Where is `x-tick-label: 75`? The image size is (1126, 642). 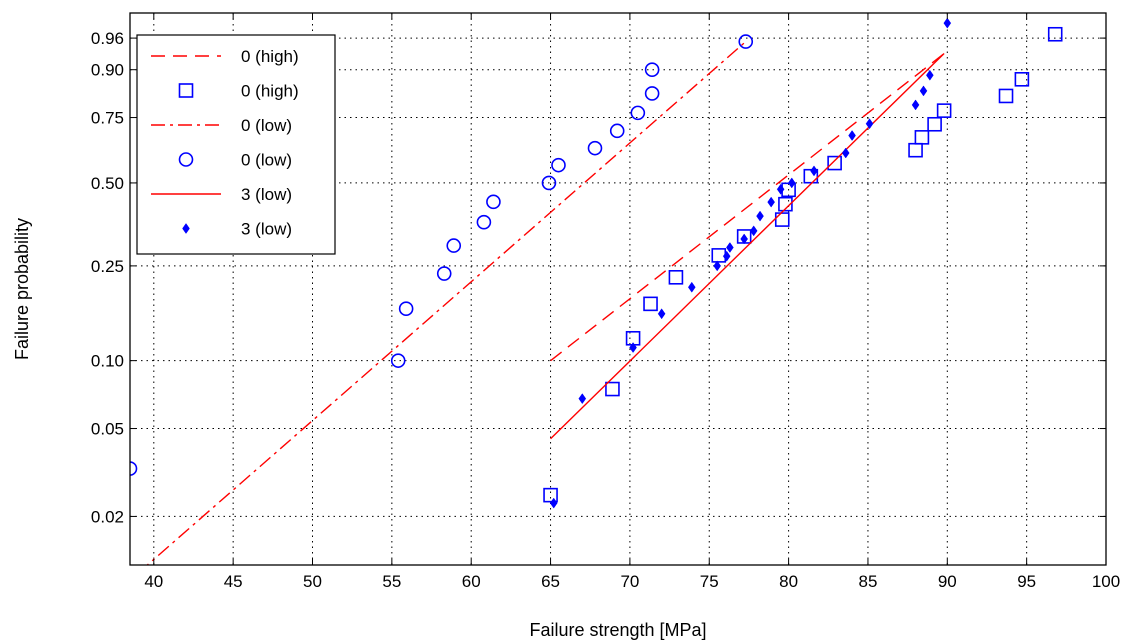 x-tick-label: 75 is located at coordinates (709, 581).